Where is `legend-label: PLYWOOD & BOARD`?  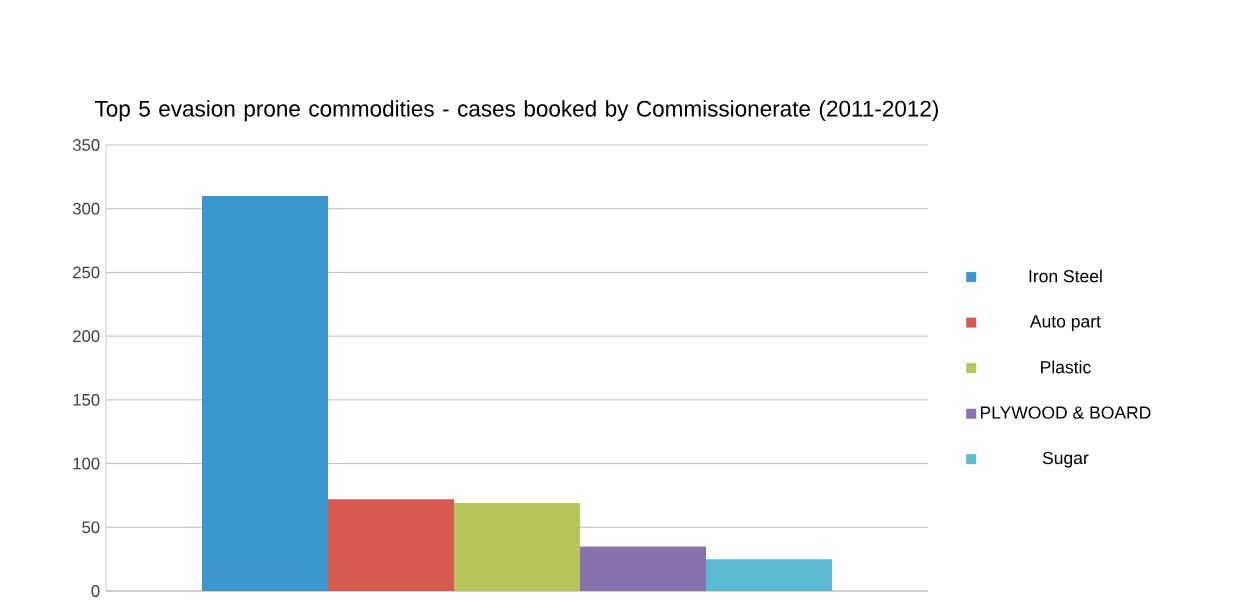
legend-label: PLYWOOD & BOARD is located at coordinates (1065, 412).